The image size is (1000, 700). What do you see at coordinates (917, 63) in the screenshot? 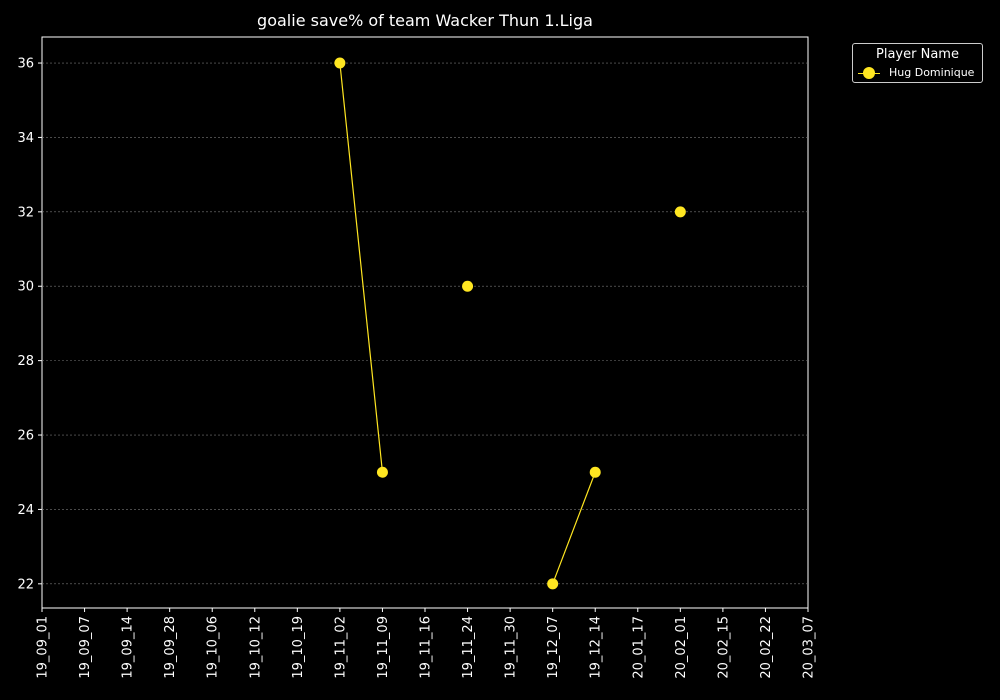
I see `legend: Player Name Hug Dominique` at bounding box center [917, 63].